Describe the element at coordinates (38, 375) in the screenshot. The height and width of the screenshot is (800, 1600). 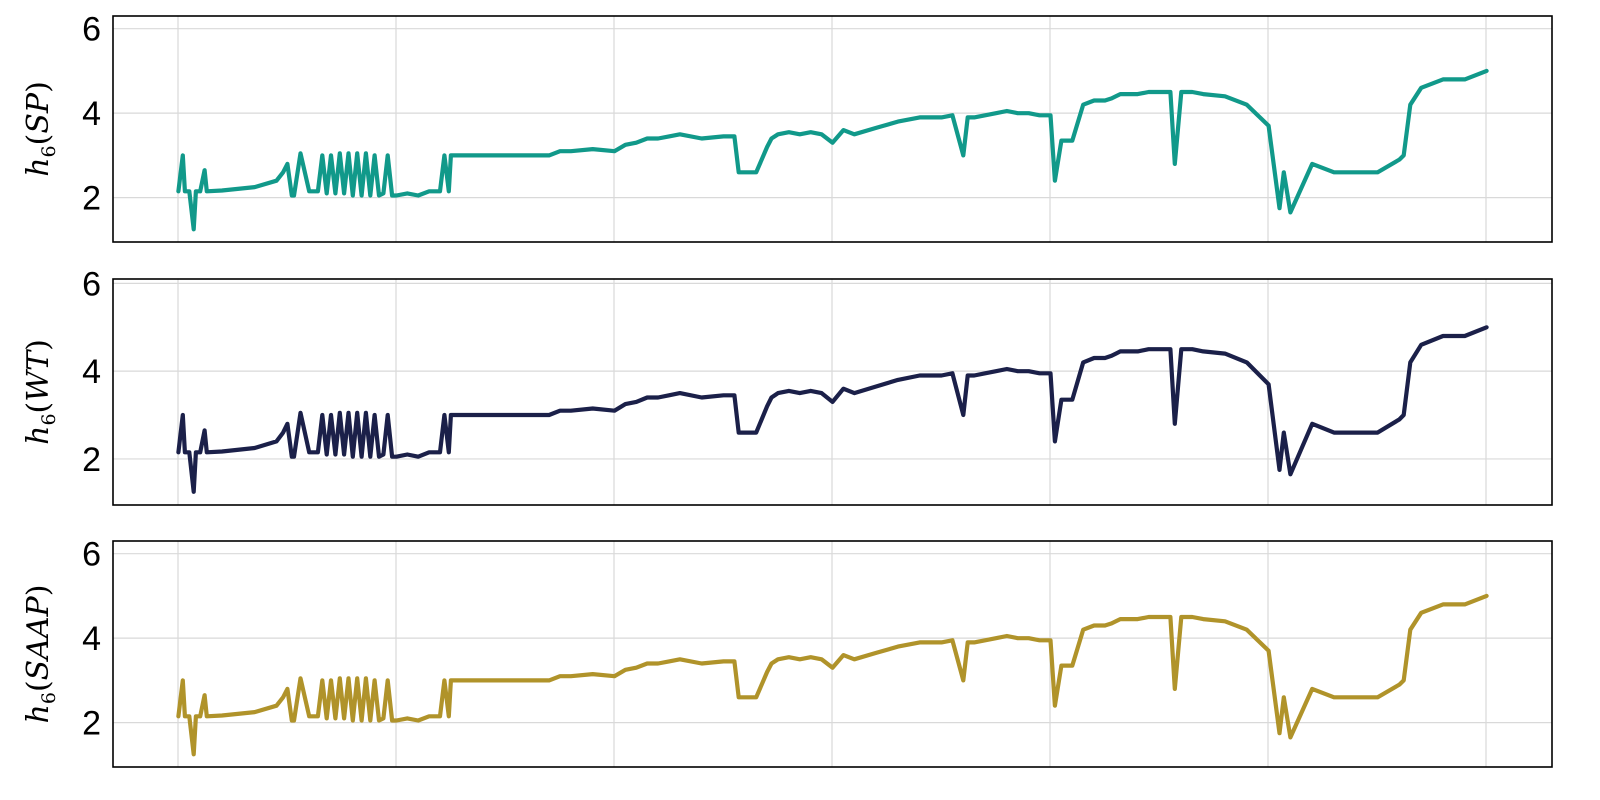
I see `y-axis-label-arg: WT` at that location.